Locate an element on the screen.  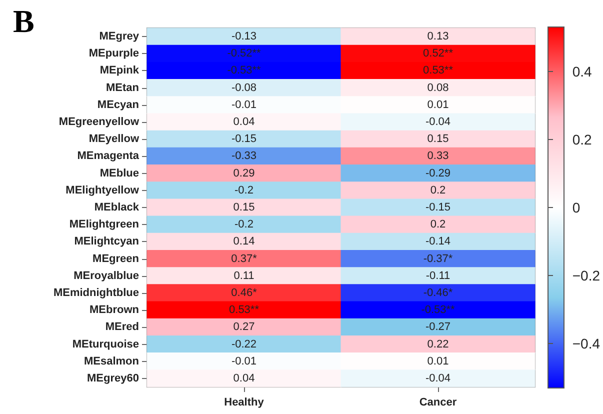
data-label: -0.29 is located at coordinates (438, 173).